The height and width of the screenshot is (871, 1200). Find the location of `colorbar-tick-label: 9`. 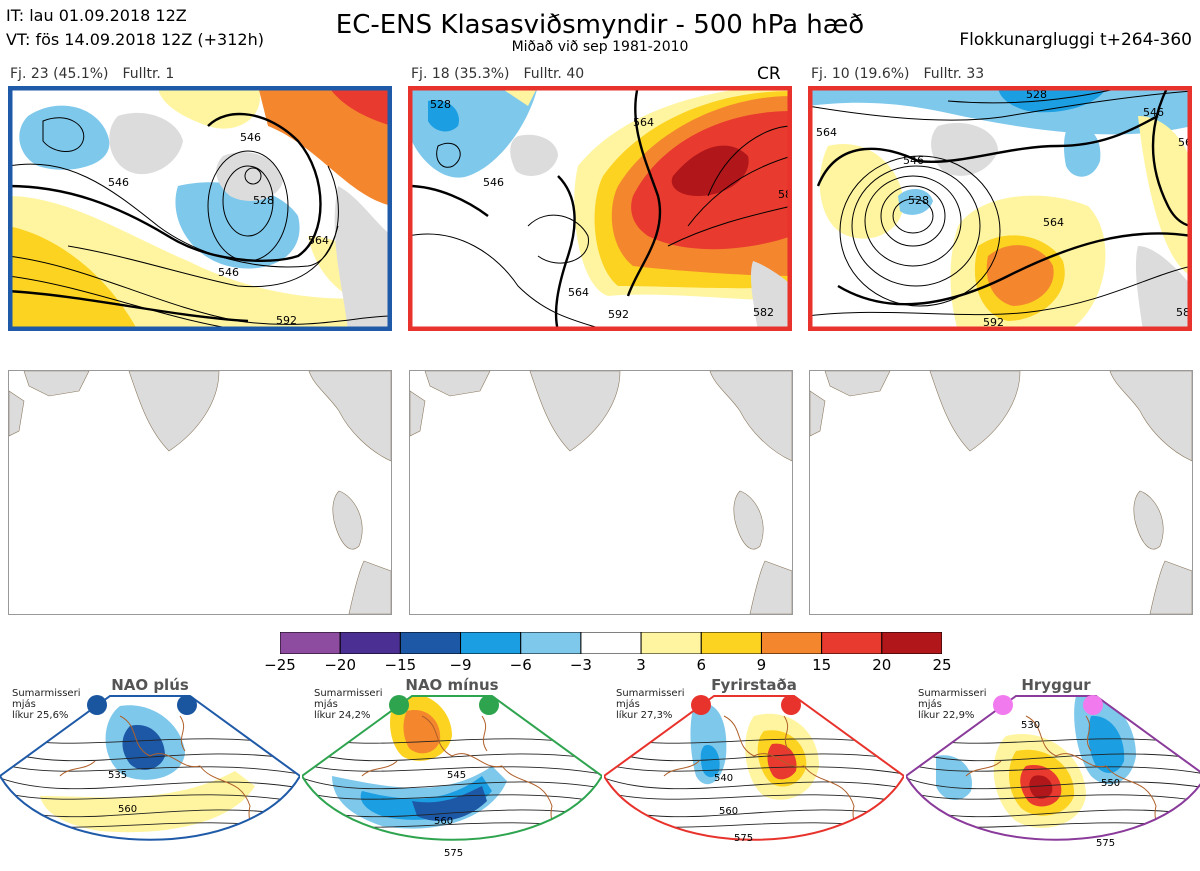

colorbar-tick-label: 9 is located at coordinates (761, 665).